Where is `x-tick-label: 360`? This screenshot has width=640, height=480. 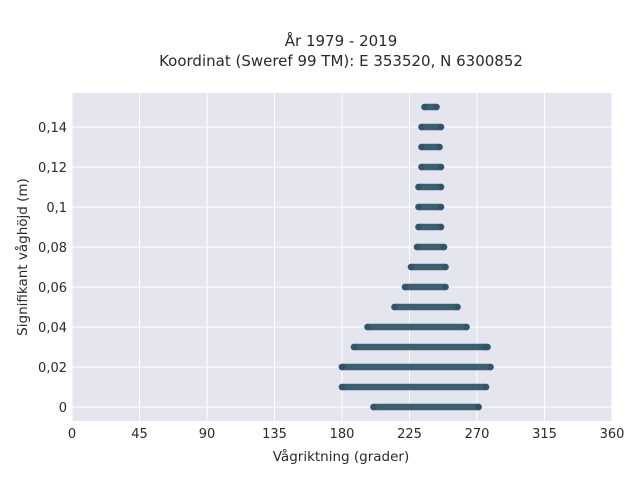 x-tick-label: 360 is located at coordinates (612, 434).